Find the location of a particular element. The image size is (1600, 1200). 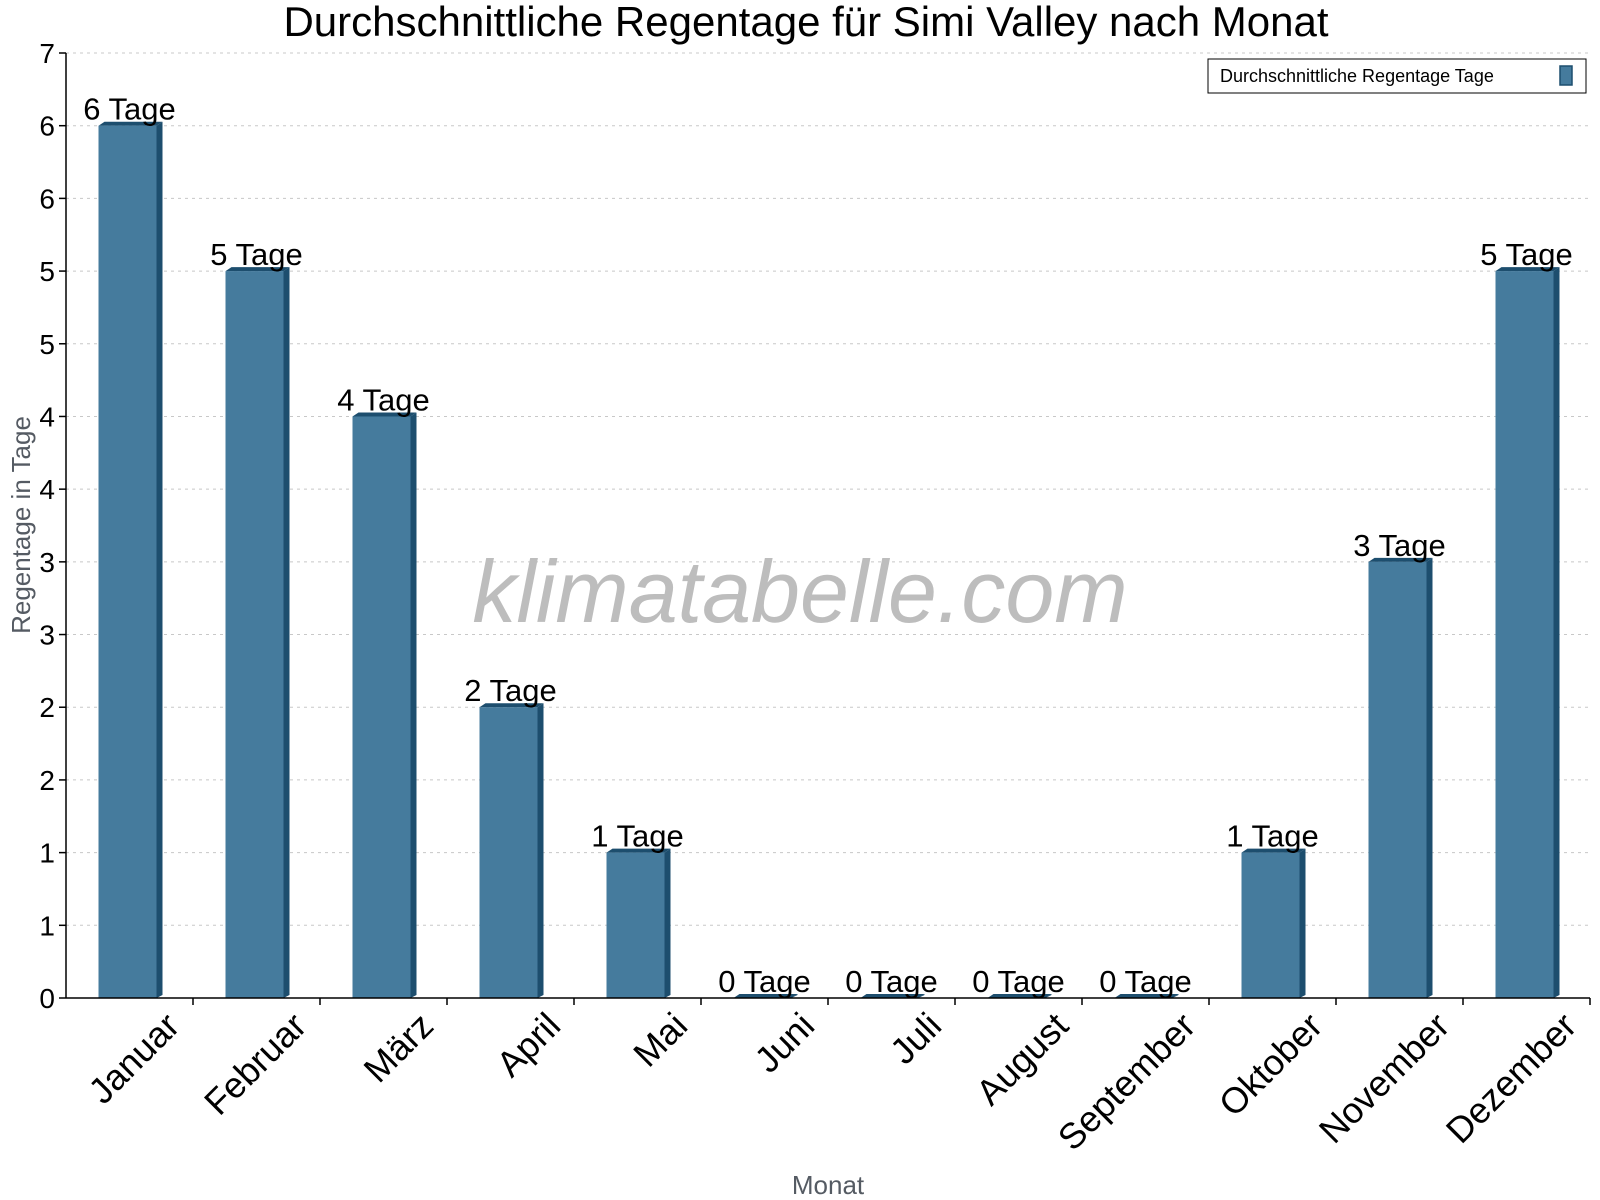

x-tick-label: Februar is located at coordinates (255, 1064).